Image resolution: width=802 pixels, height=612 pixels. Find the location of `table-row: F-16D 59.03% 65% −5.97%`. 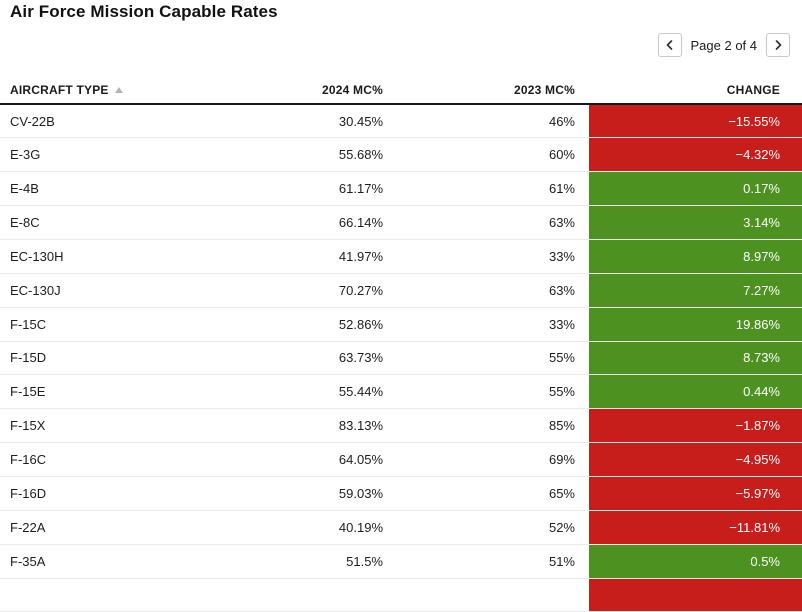

table-row: F-16D 59.03% 65% −5.97% is located at coordinates (401, 493).